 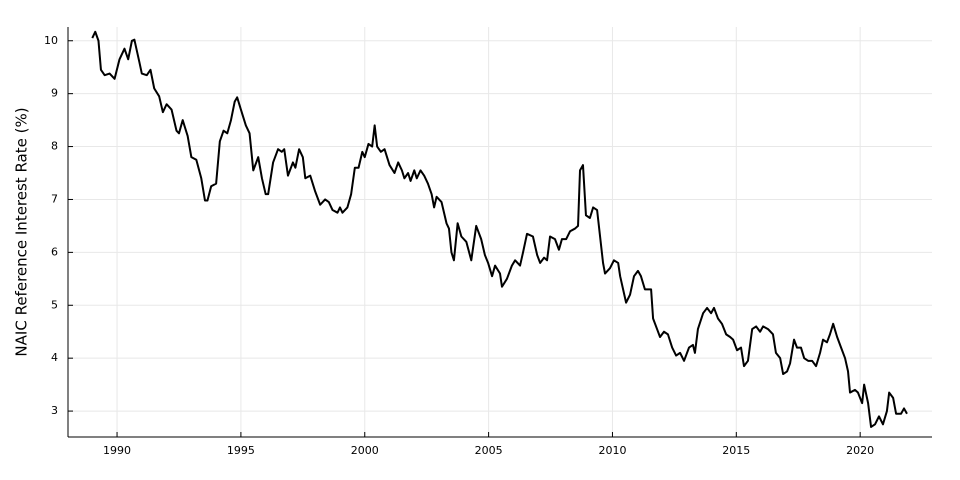 What do you see at coordinates (489, 450) in the screenshot?
I see `x-tick-label: 2005` at bounding box center [489, 450].